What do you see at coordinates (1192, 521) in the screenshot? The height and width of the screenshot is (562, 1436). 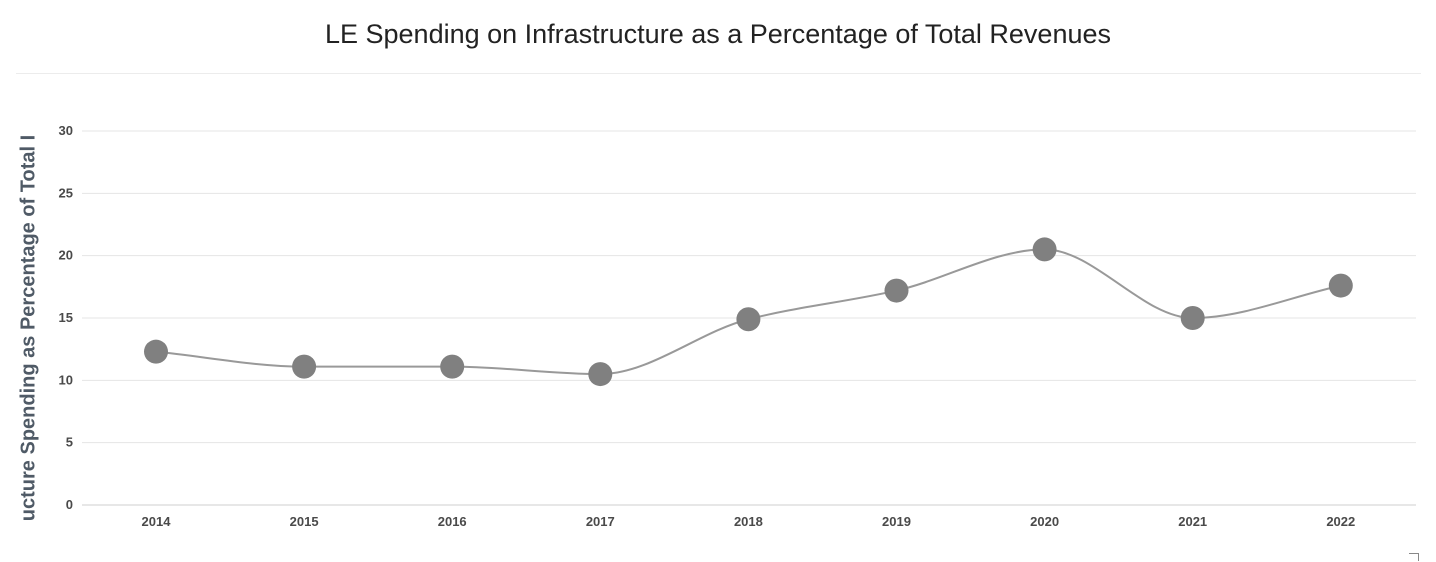 I see `x-tick-label: 2021` at bounding box center [1192, 521].